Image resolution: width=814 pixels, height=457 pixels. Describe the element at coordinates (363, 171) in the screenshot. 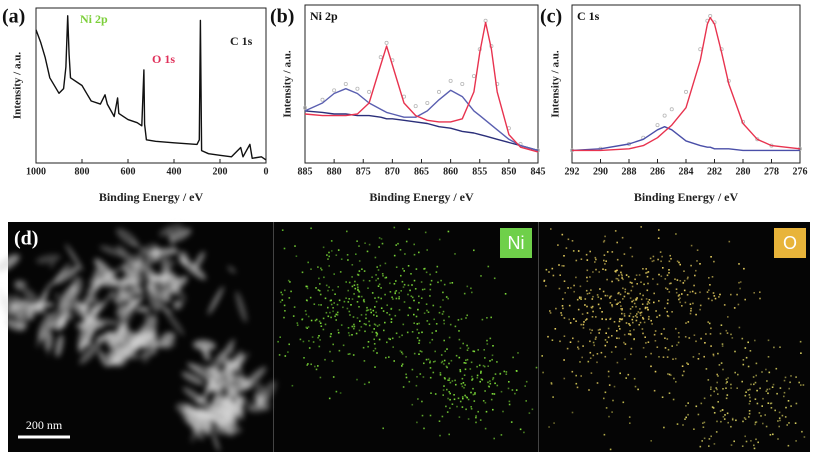

I see `x-tick-label: 875` at that location.